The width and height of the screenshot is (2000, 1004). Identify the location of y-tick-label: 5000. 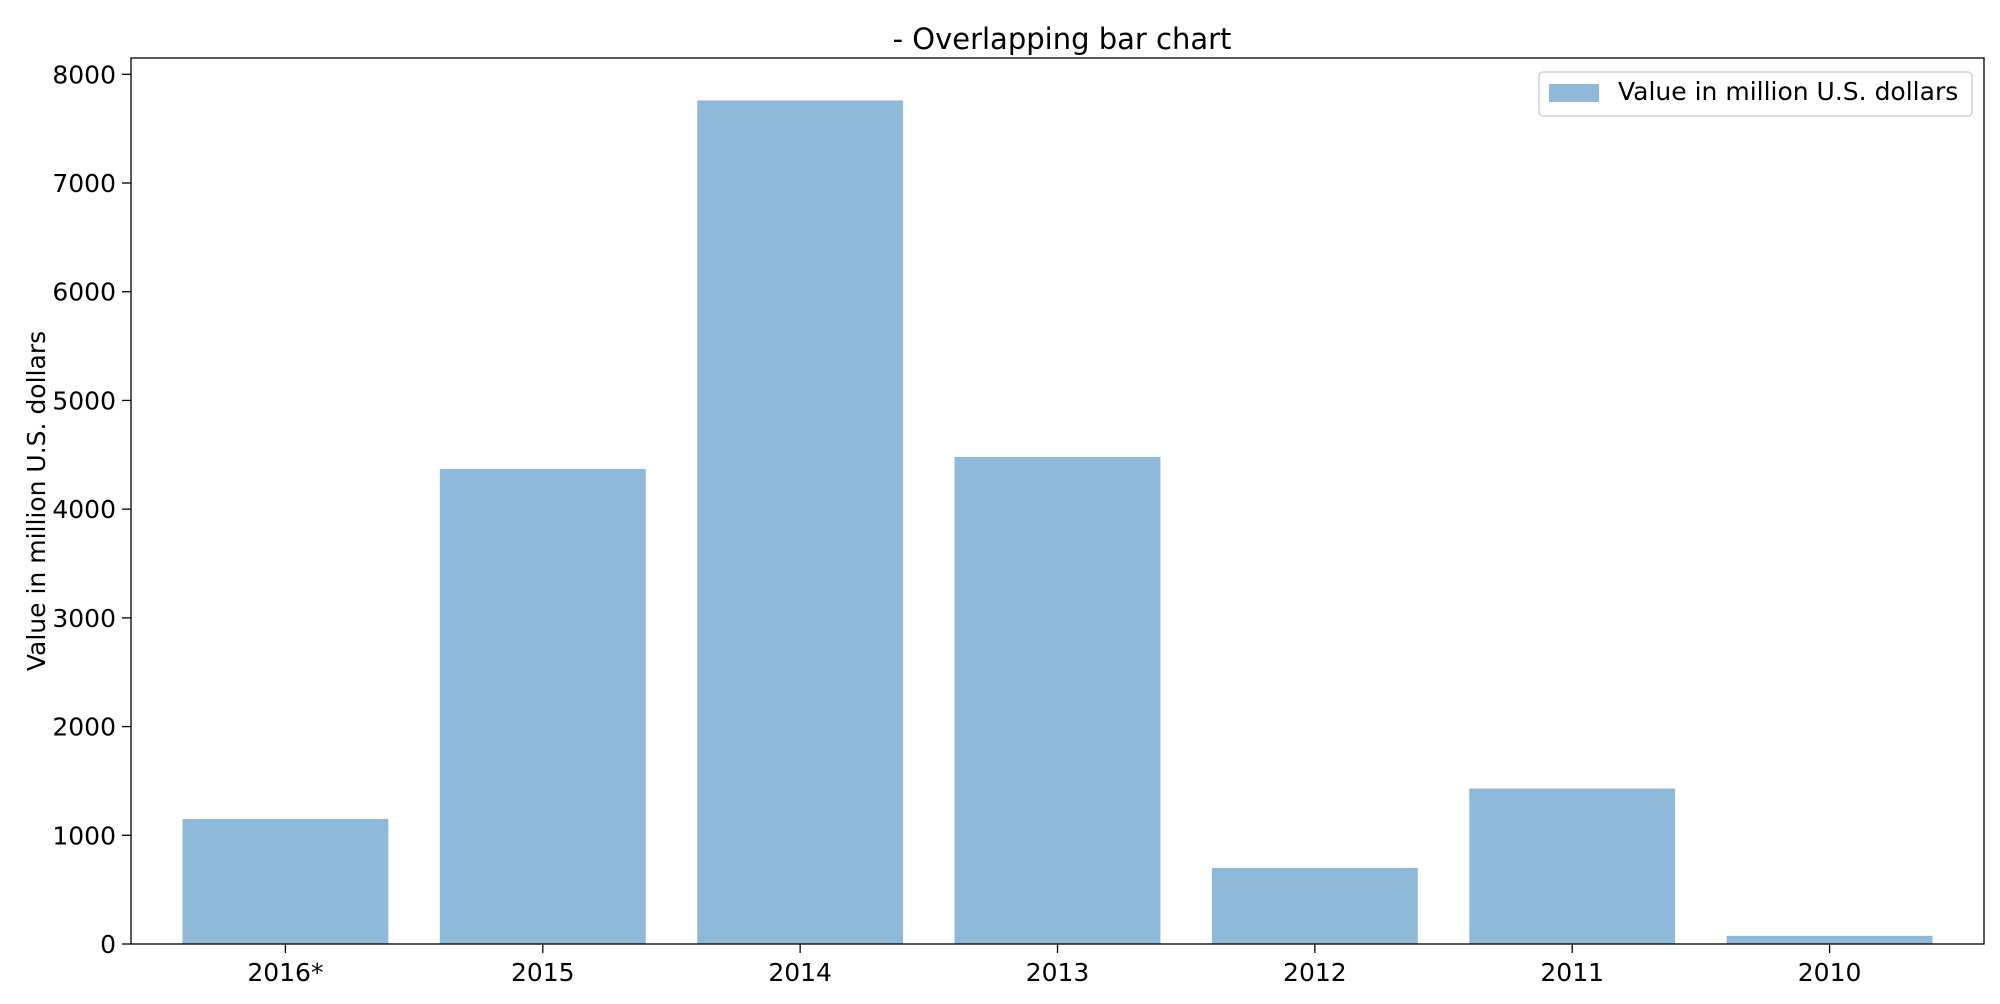
(84, 400).